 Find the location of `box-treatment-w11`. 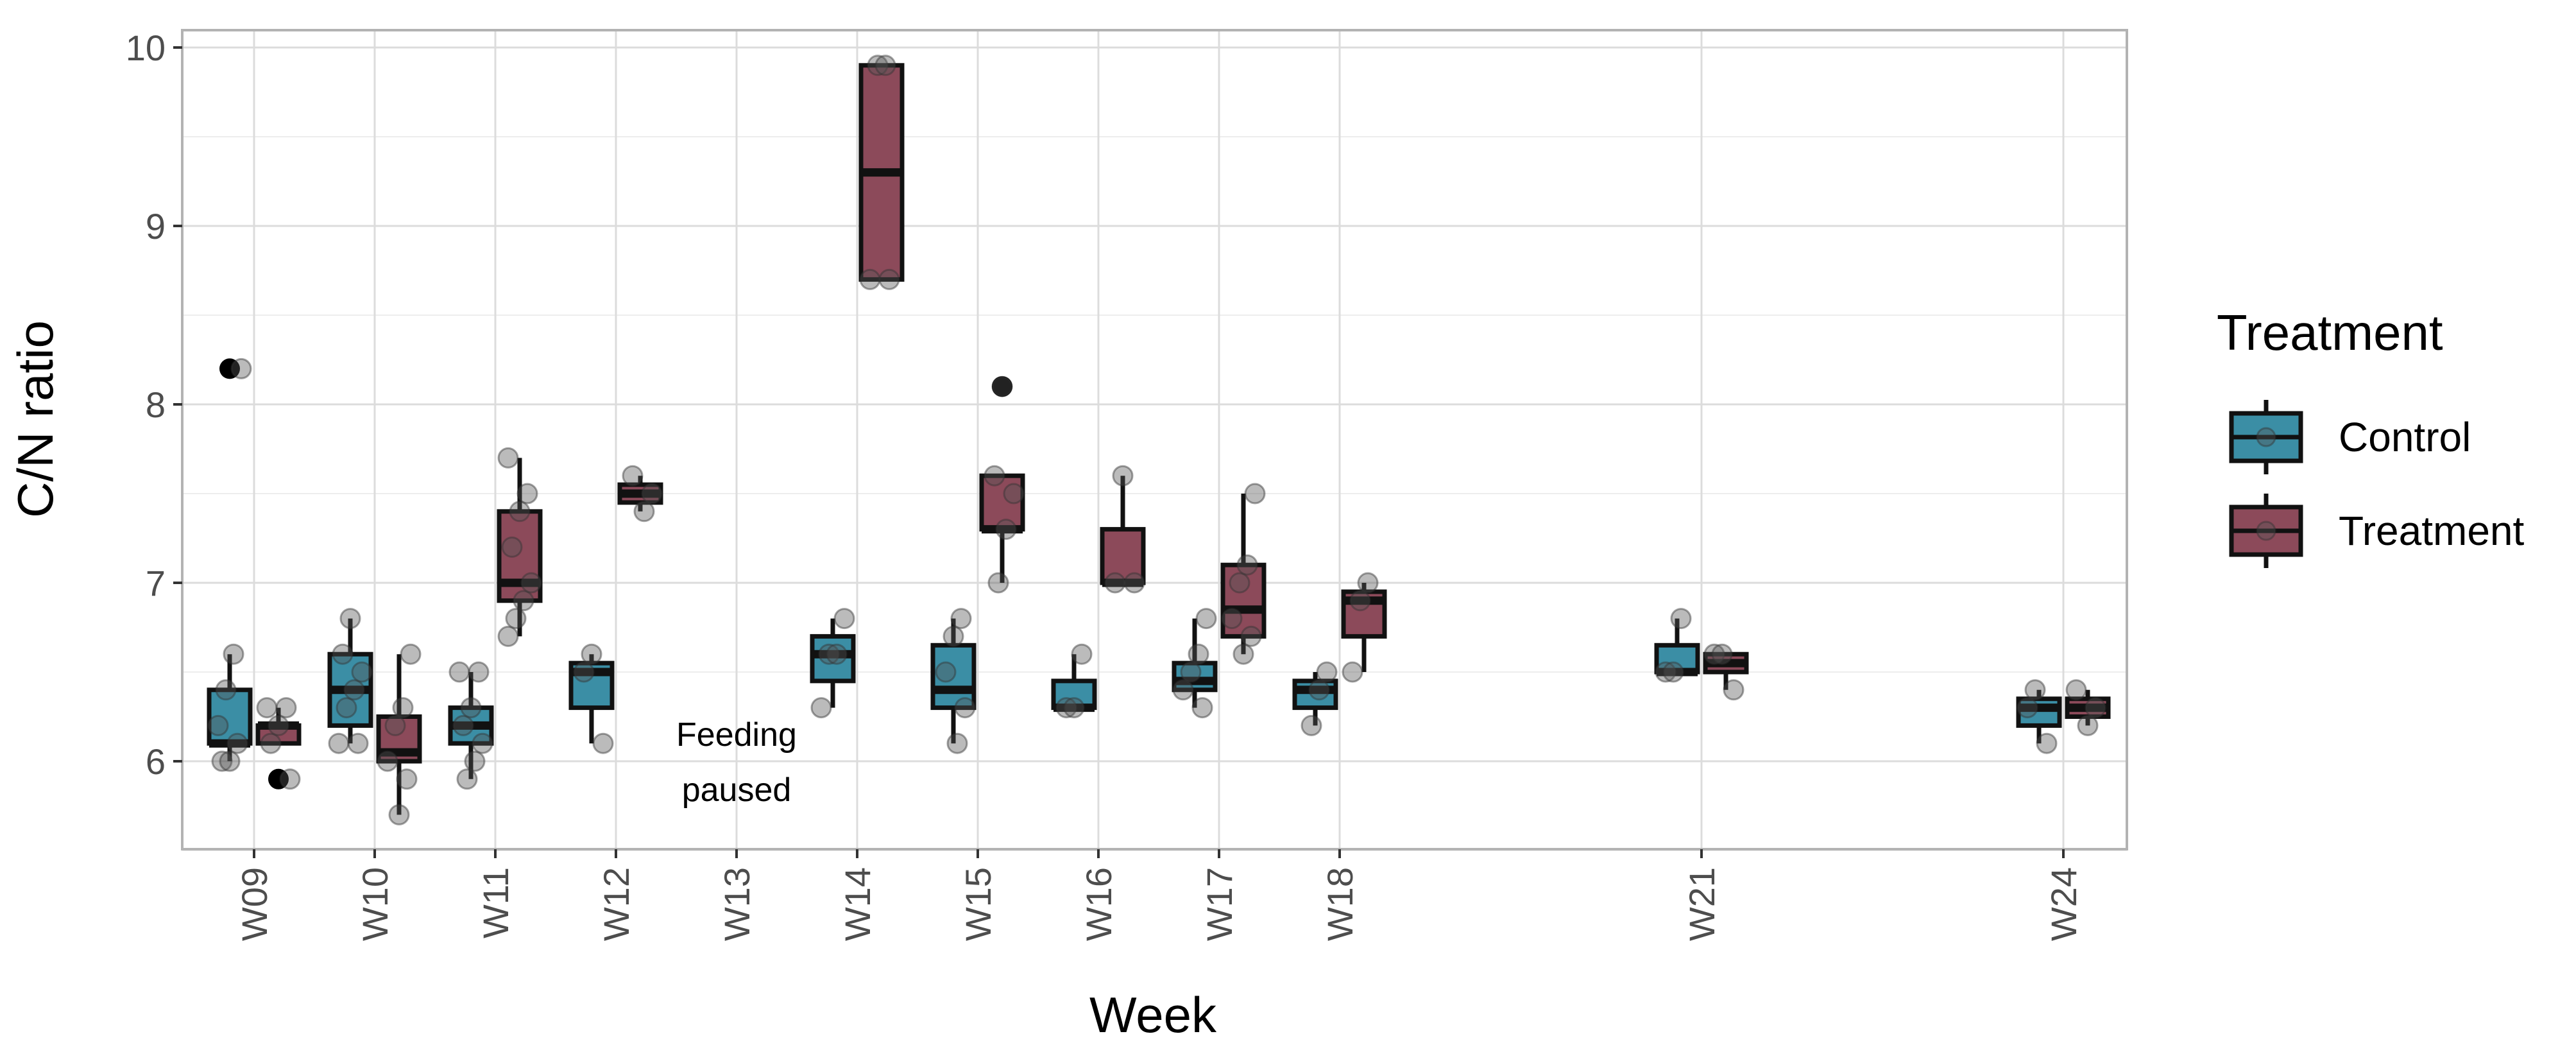

box-treatment-w11 is located at coordinates (520, 547).